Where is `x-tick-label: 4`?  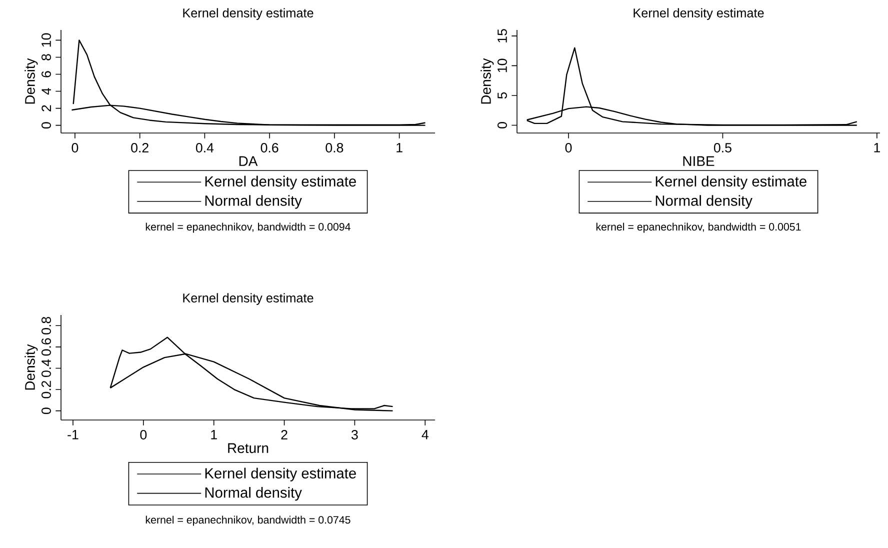 x-tick-label: 4 is located at coordinates (425, 435).